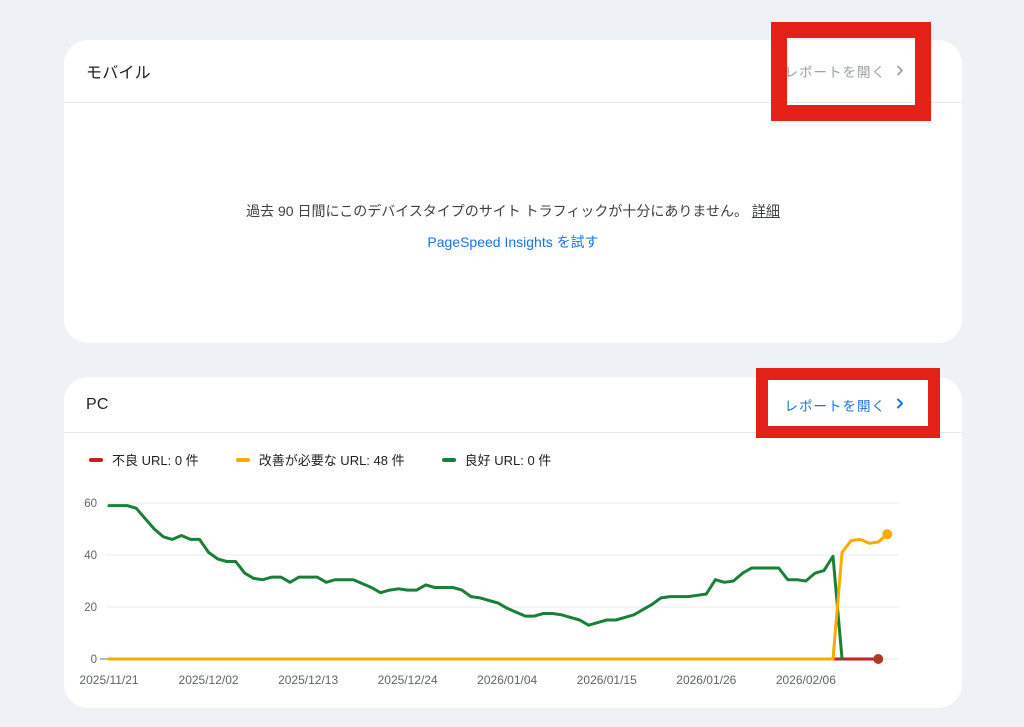 Image resolution: width=1024 pixels, height=727 pixels. What do you see at coordinates (96, 459) in the screenshot?
I see `legend-swatch-poor` at bounding box center [96, 459].